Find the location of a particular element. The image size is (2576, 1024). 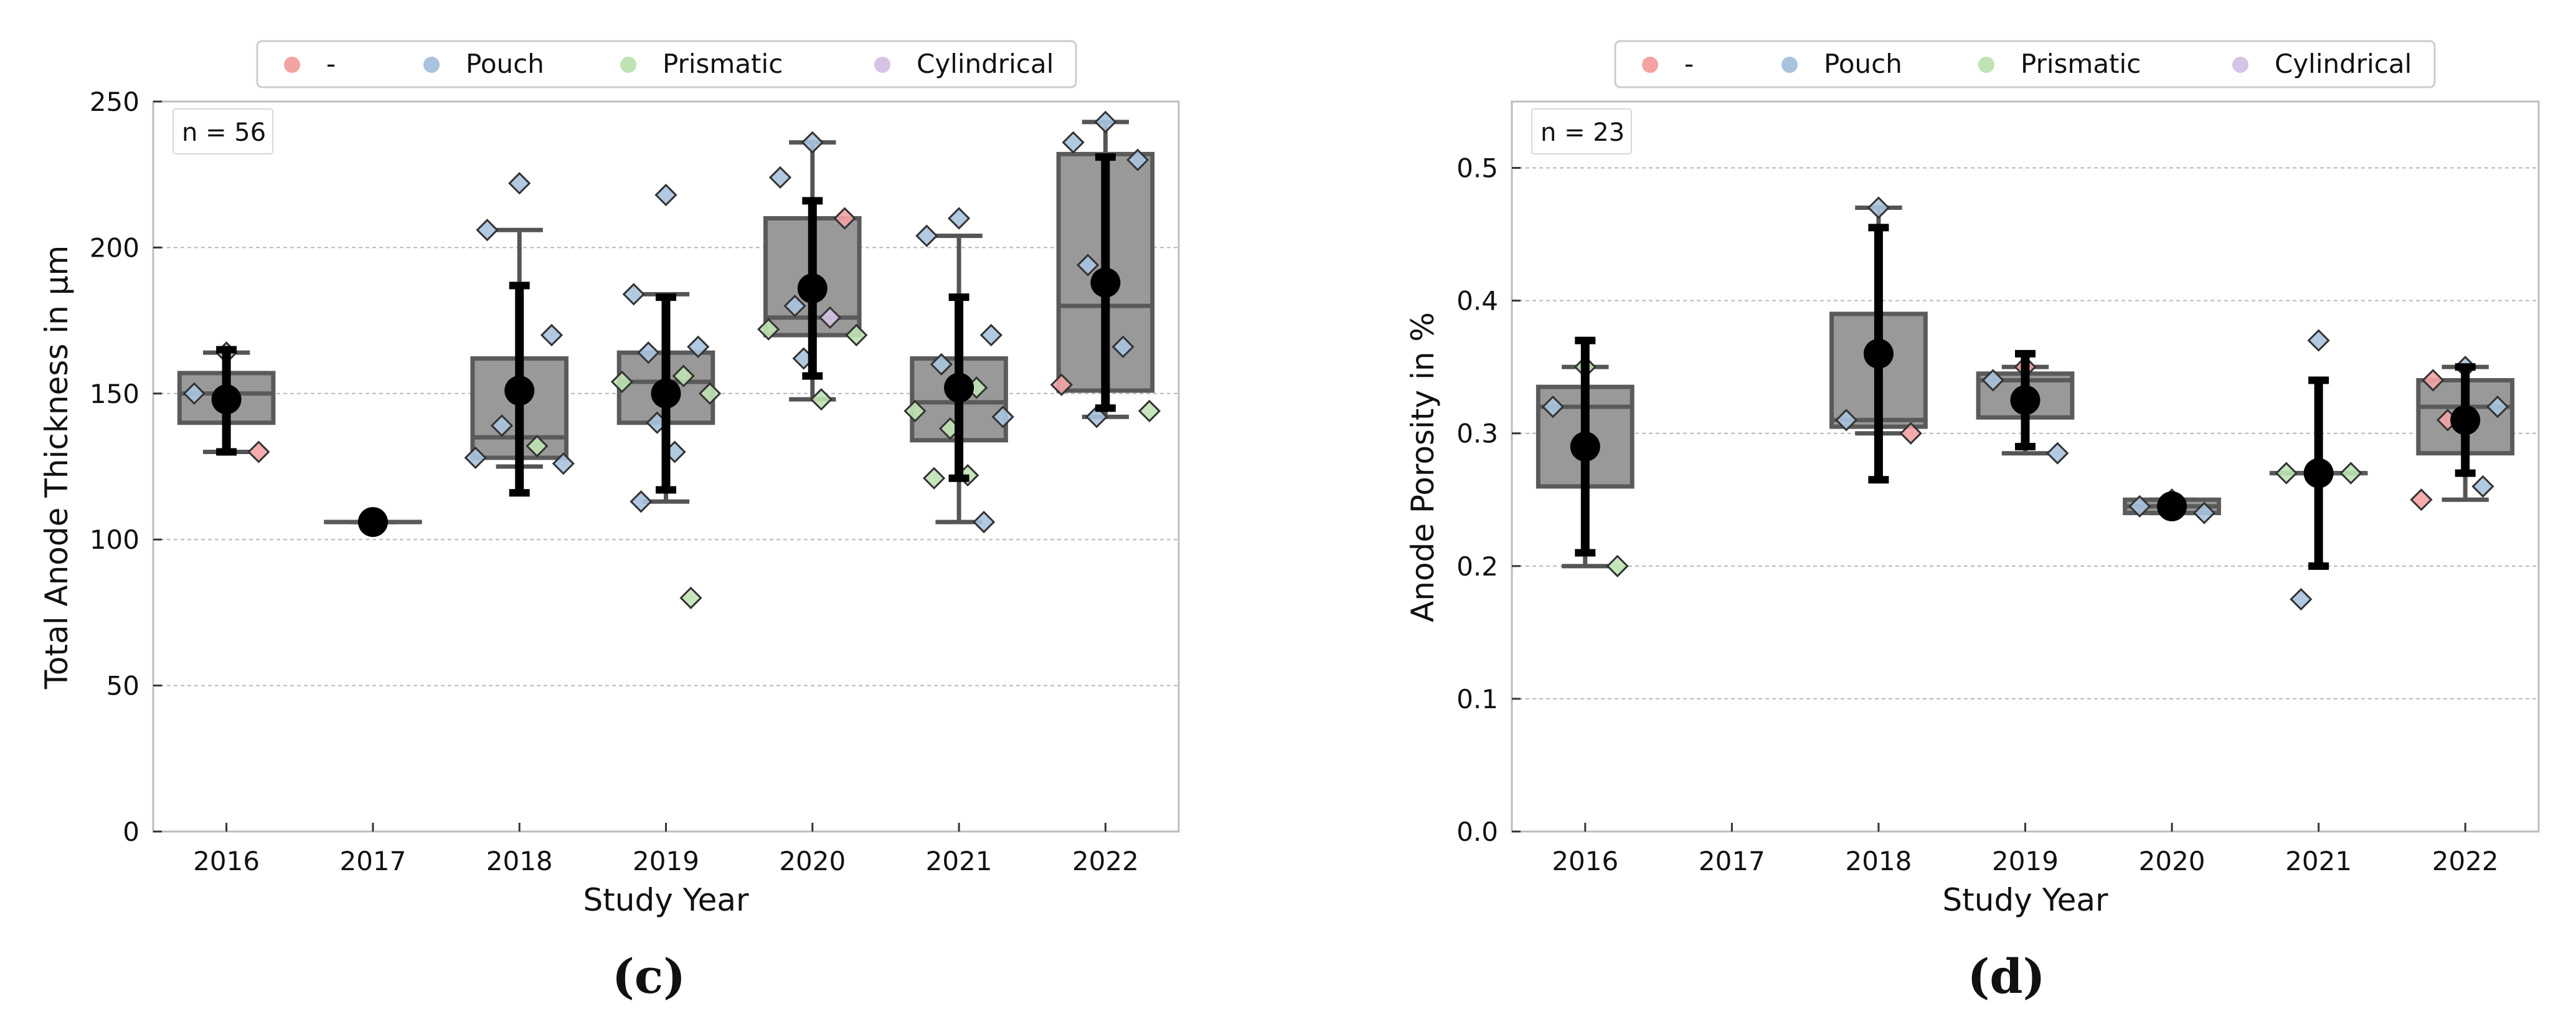

n-label: n = 23 is located at coordinates (1582, 132).